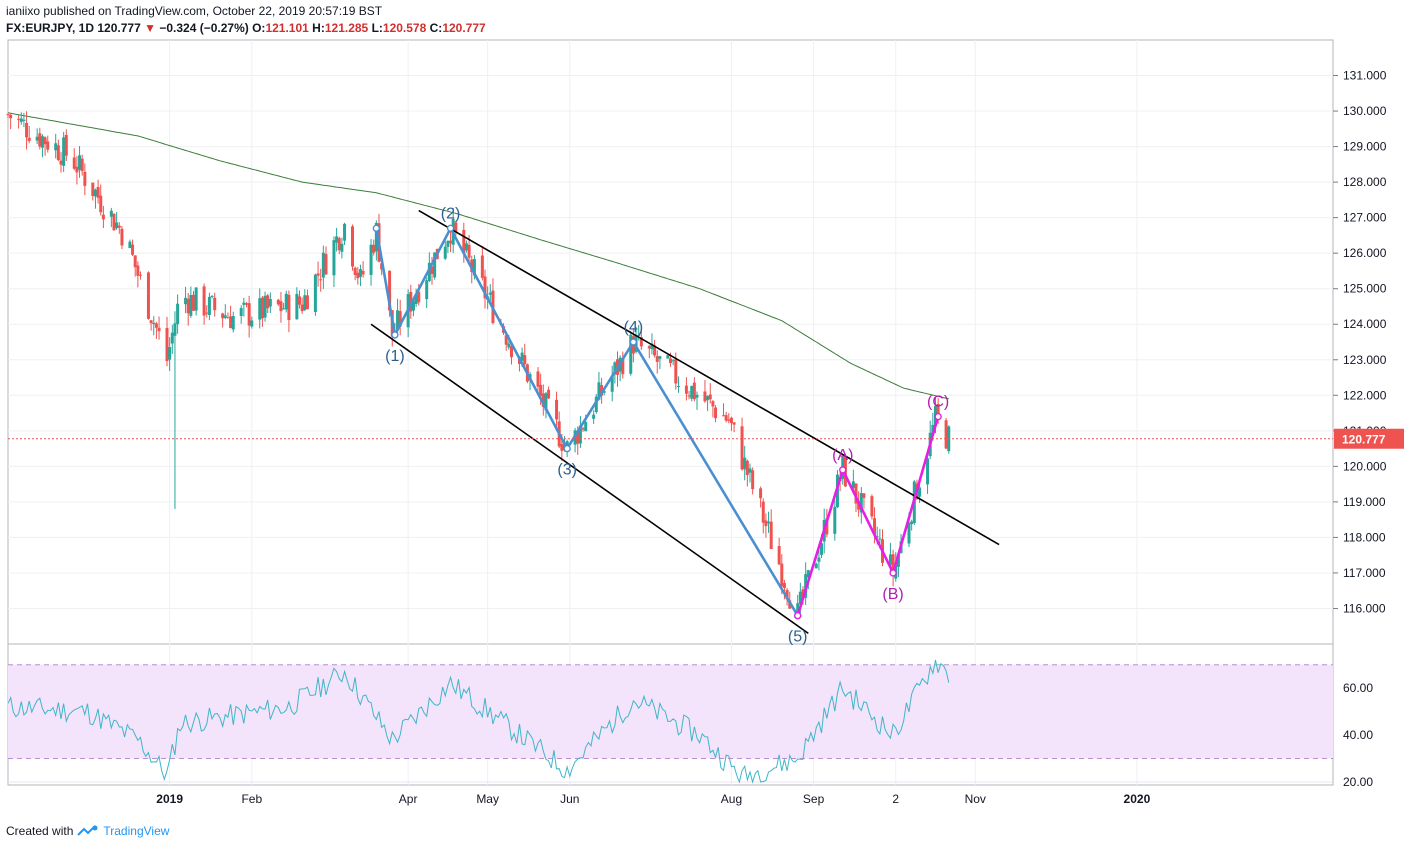 The height and width of the screenshot is (850, 1410). I want to click on rsi-line, so click(478, 721).